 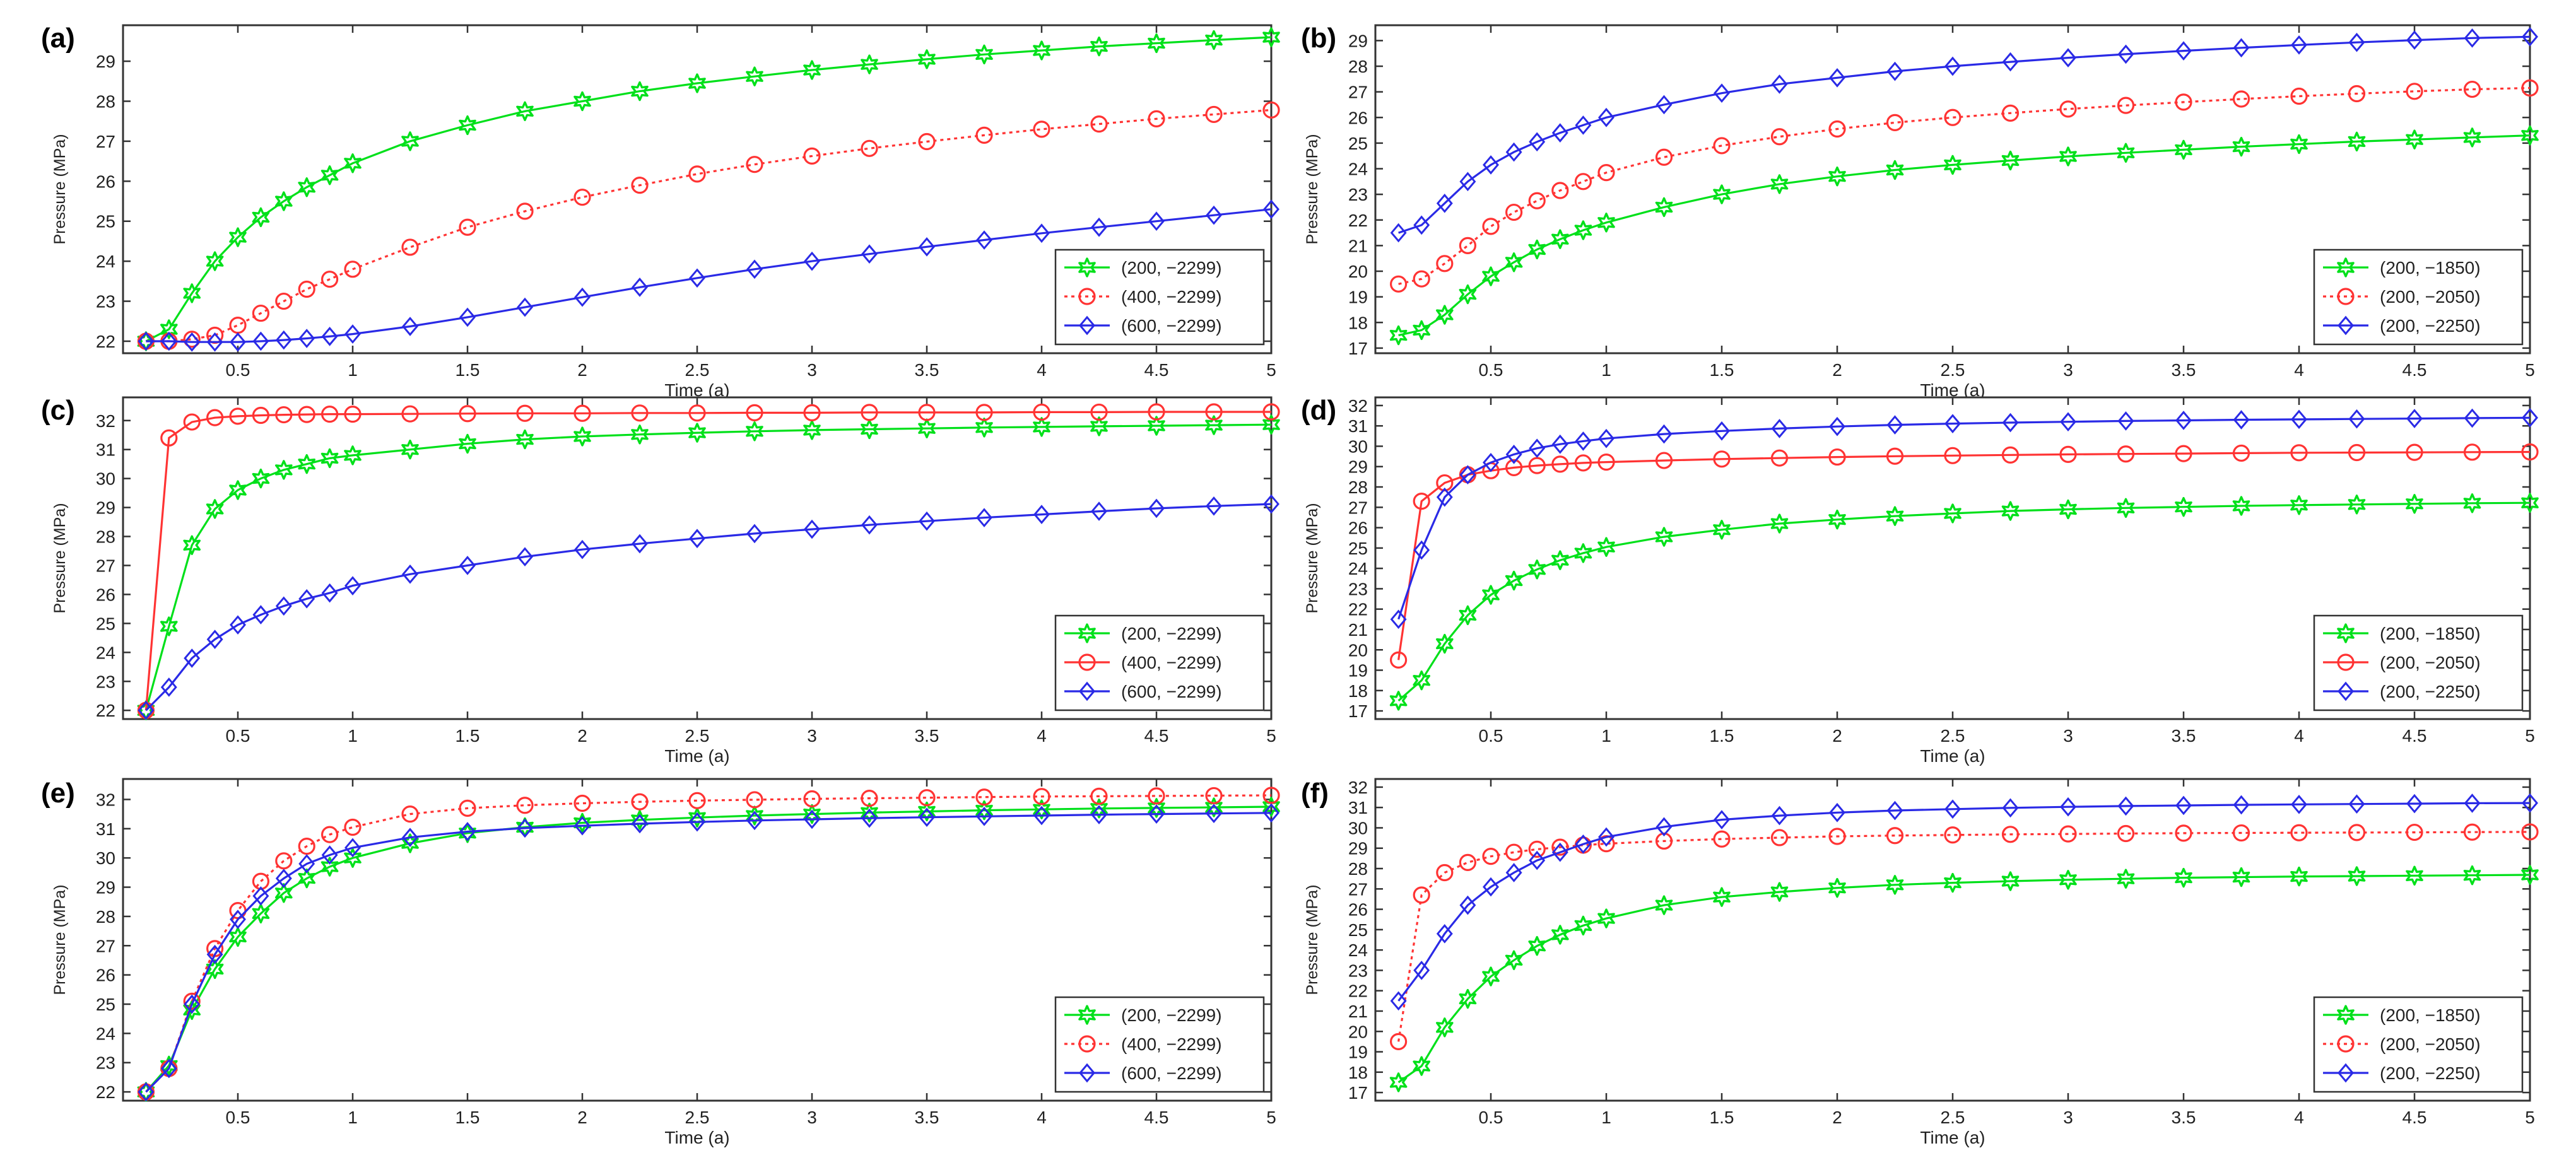 I want to click on x-tick-label: 3.5, so click(x=2184, y=1117).